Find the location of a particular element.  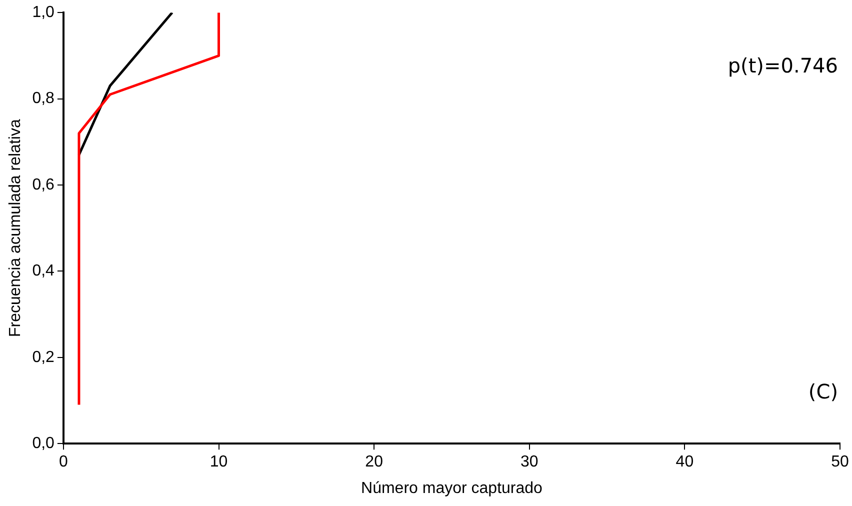

y-axis-title: Frecuencia acumulada relativa is located at coordinates (15, 228).